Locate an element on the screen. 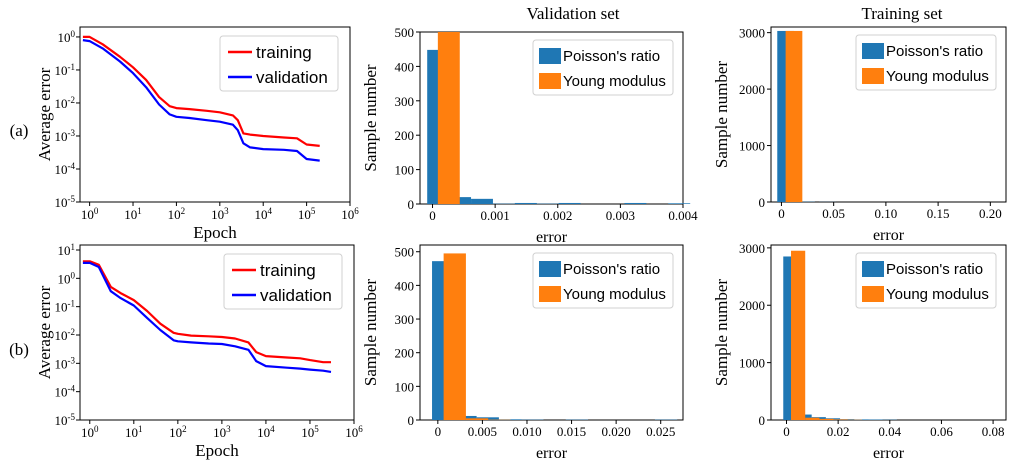  x-tick-label: 0.002 is located at coordinates (557, 215).